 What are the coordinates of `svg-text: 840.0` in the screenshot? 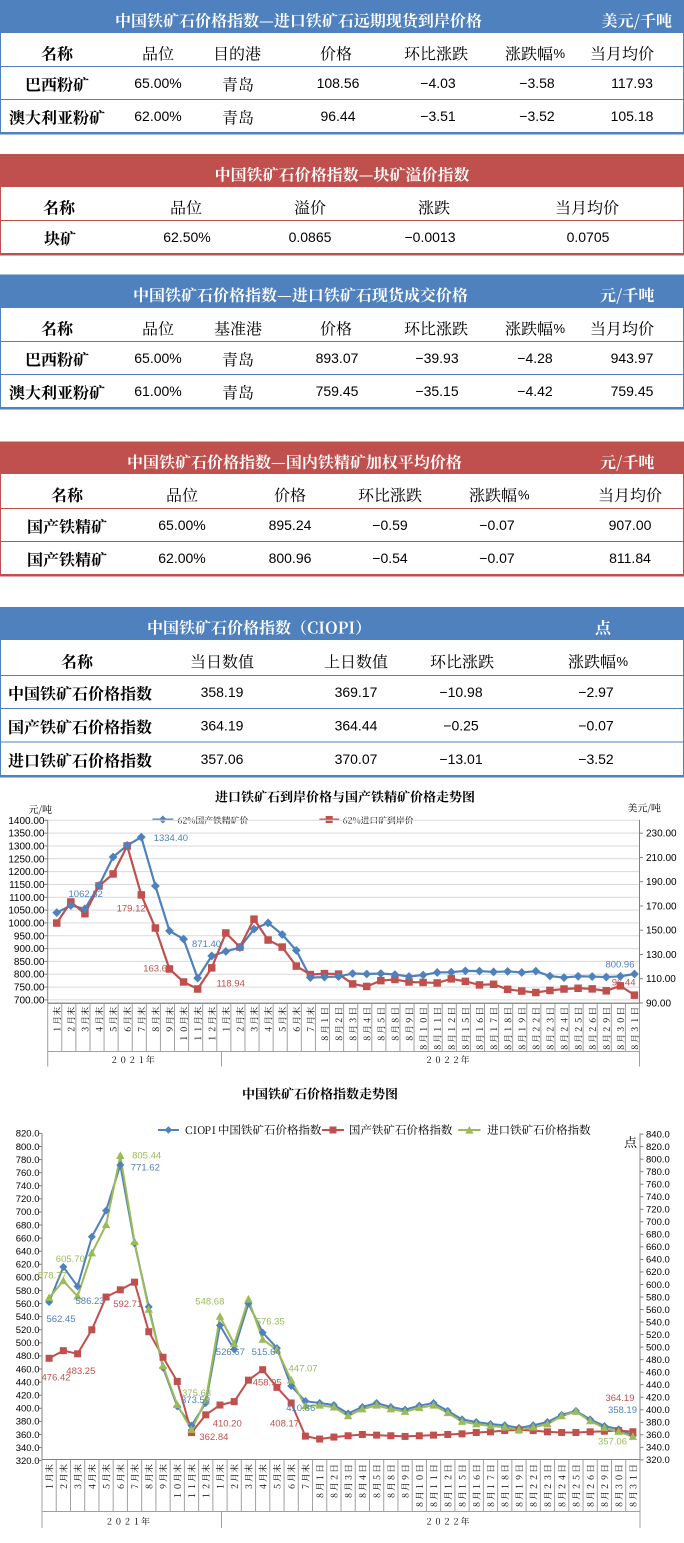 It's located at (658, 1134).